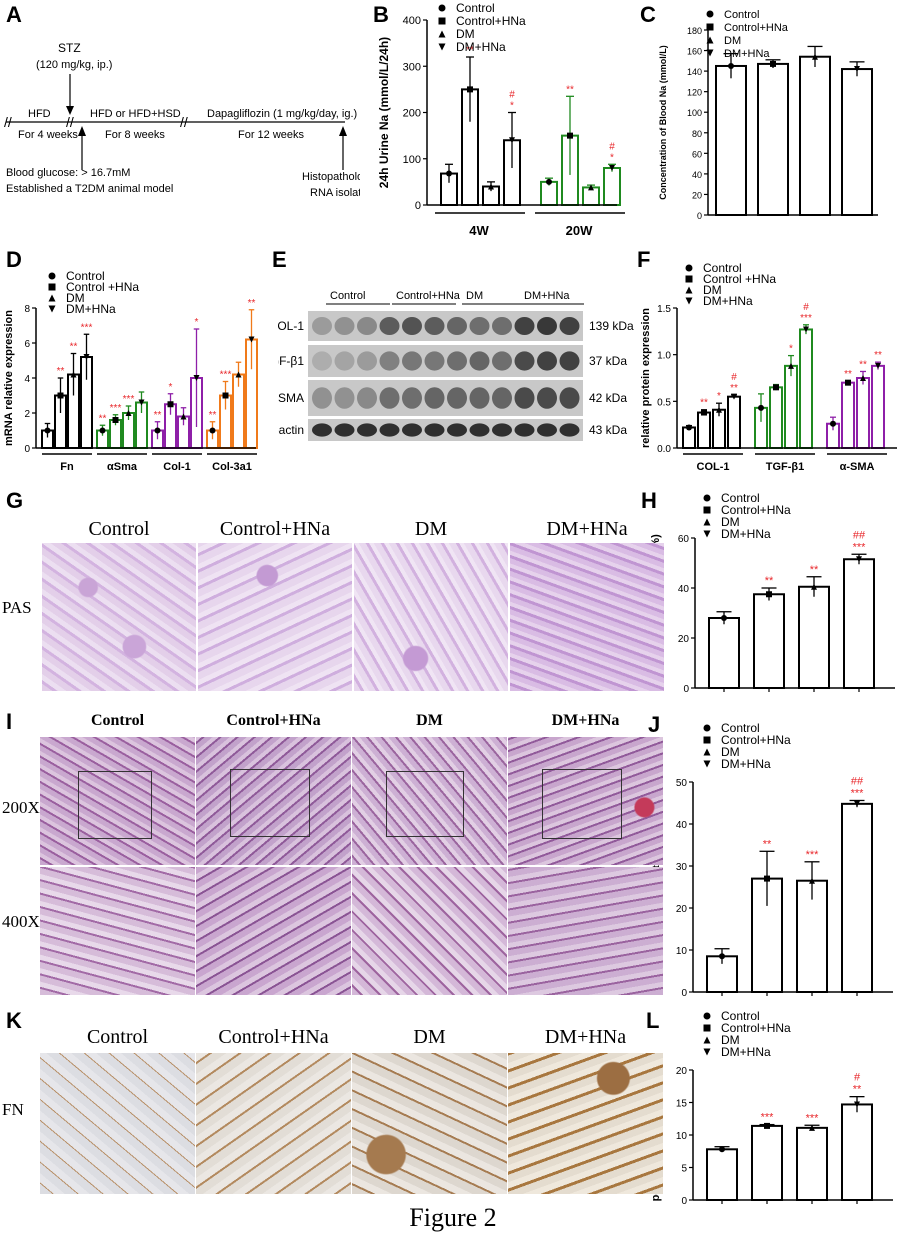 Image resolution: width=906 pixels, height=1248 pixels. I want to click on y-tick-label: 300, so click(412, 67).